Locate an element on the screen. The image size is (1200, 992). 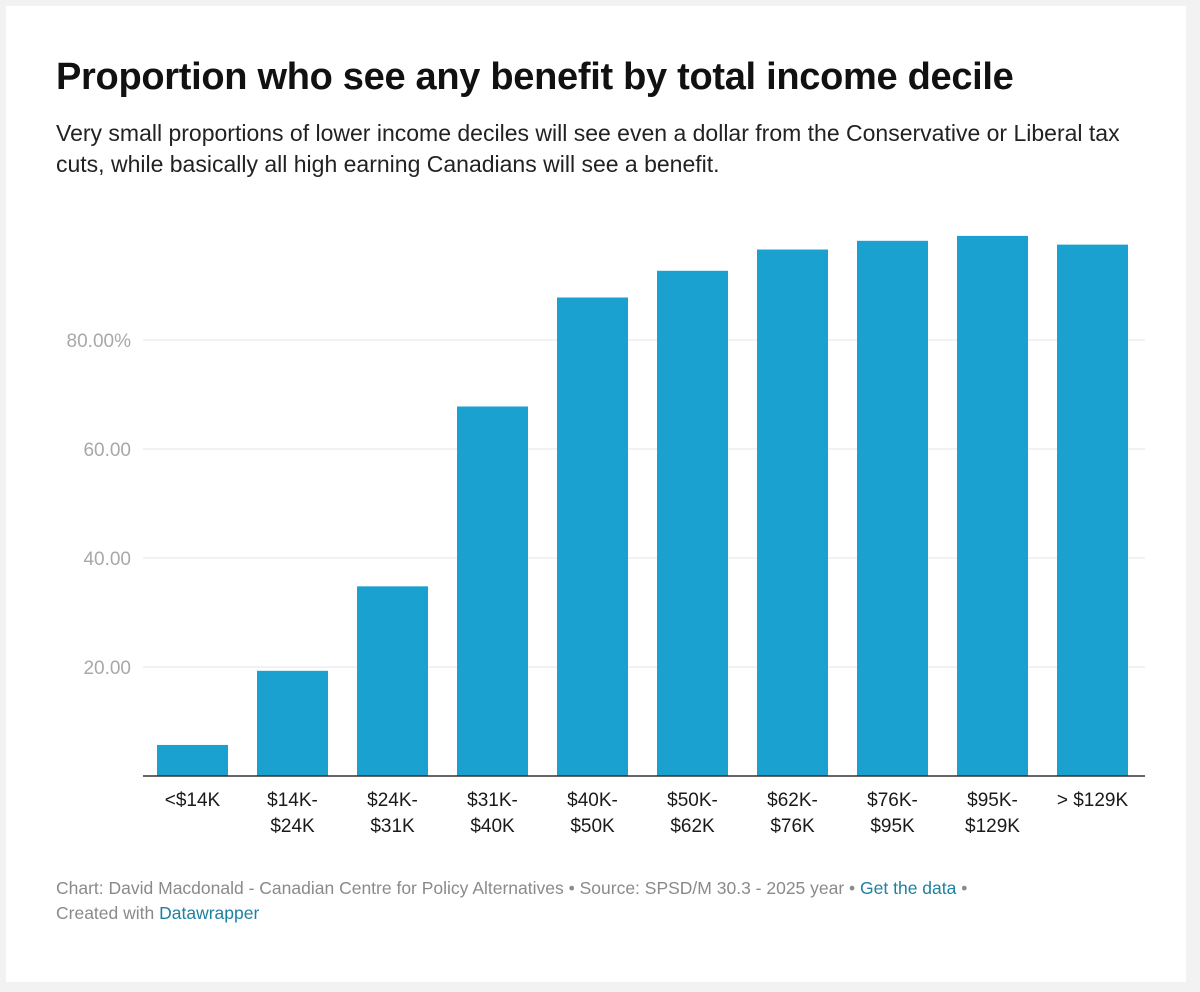
x-tick-label: $14K- is located at coordinates (292, 800).